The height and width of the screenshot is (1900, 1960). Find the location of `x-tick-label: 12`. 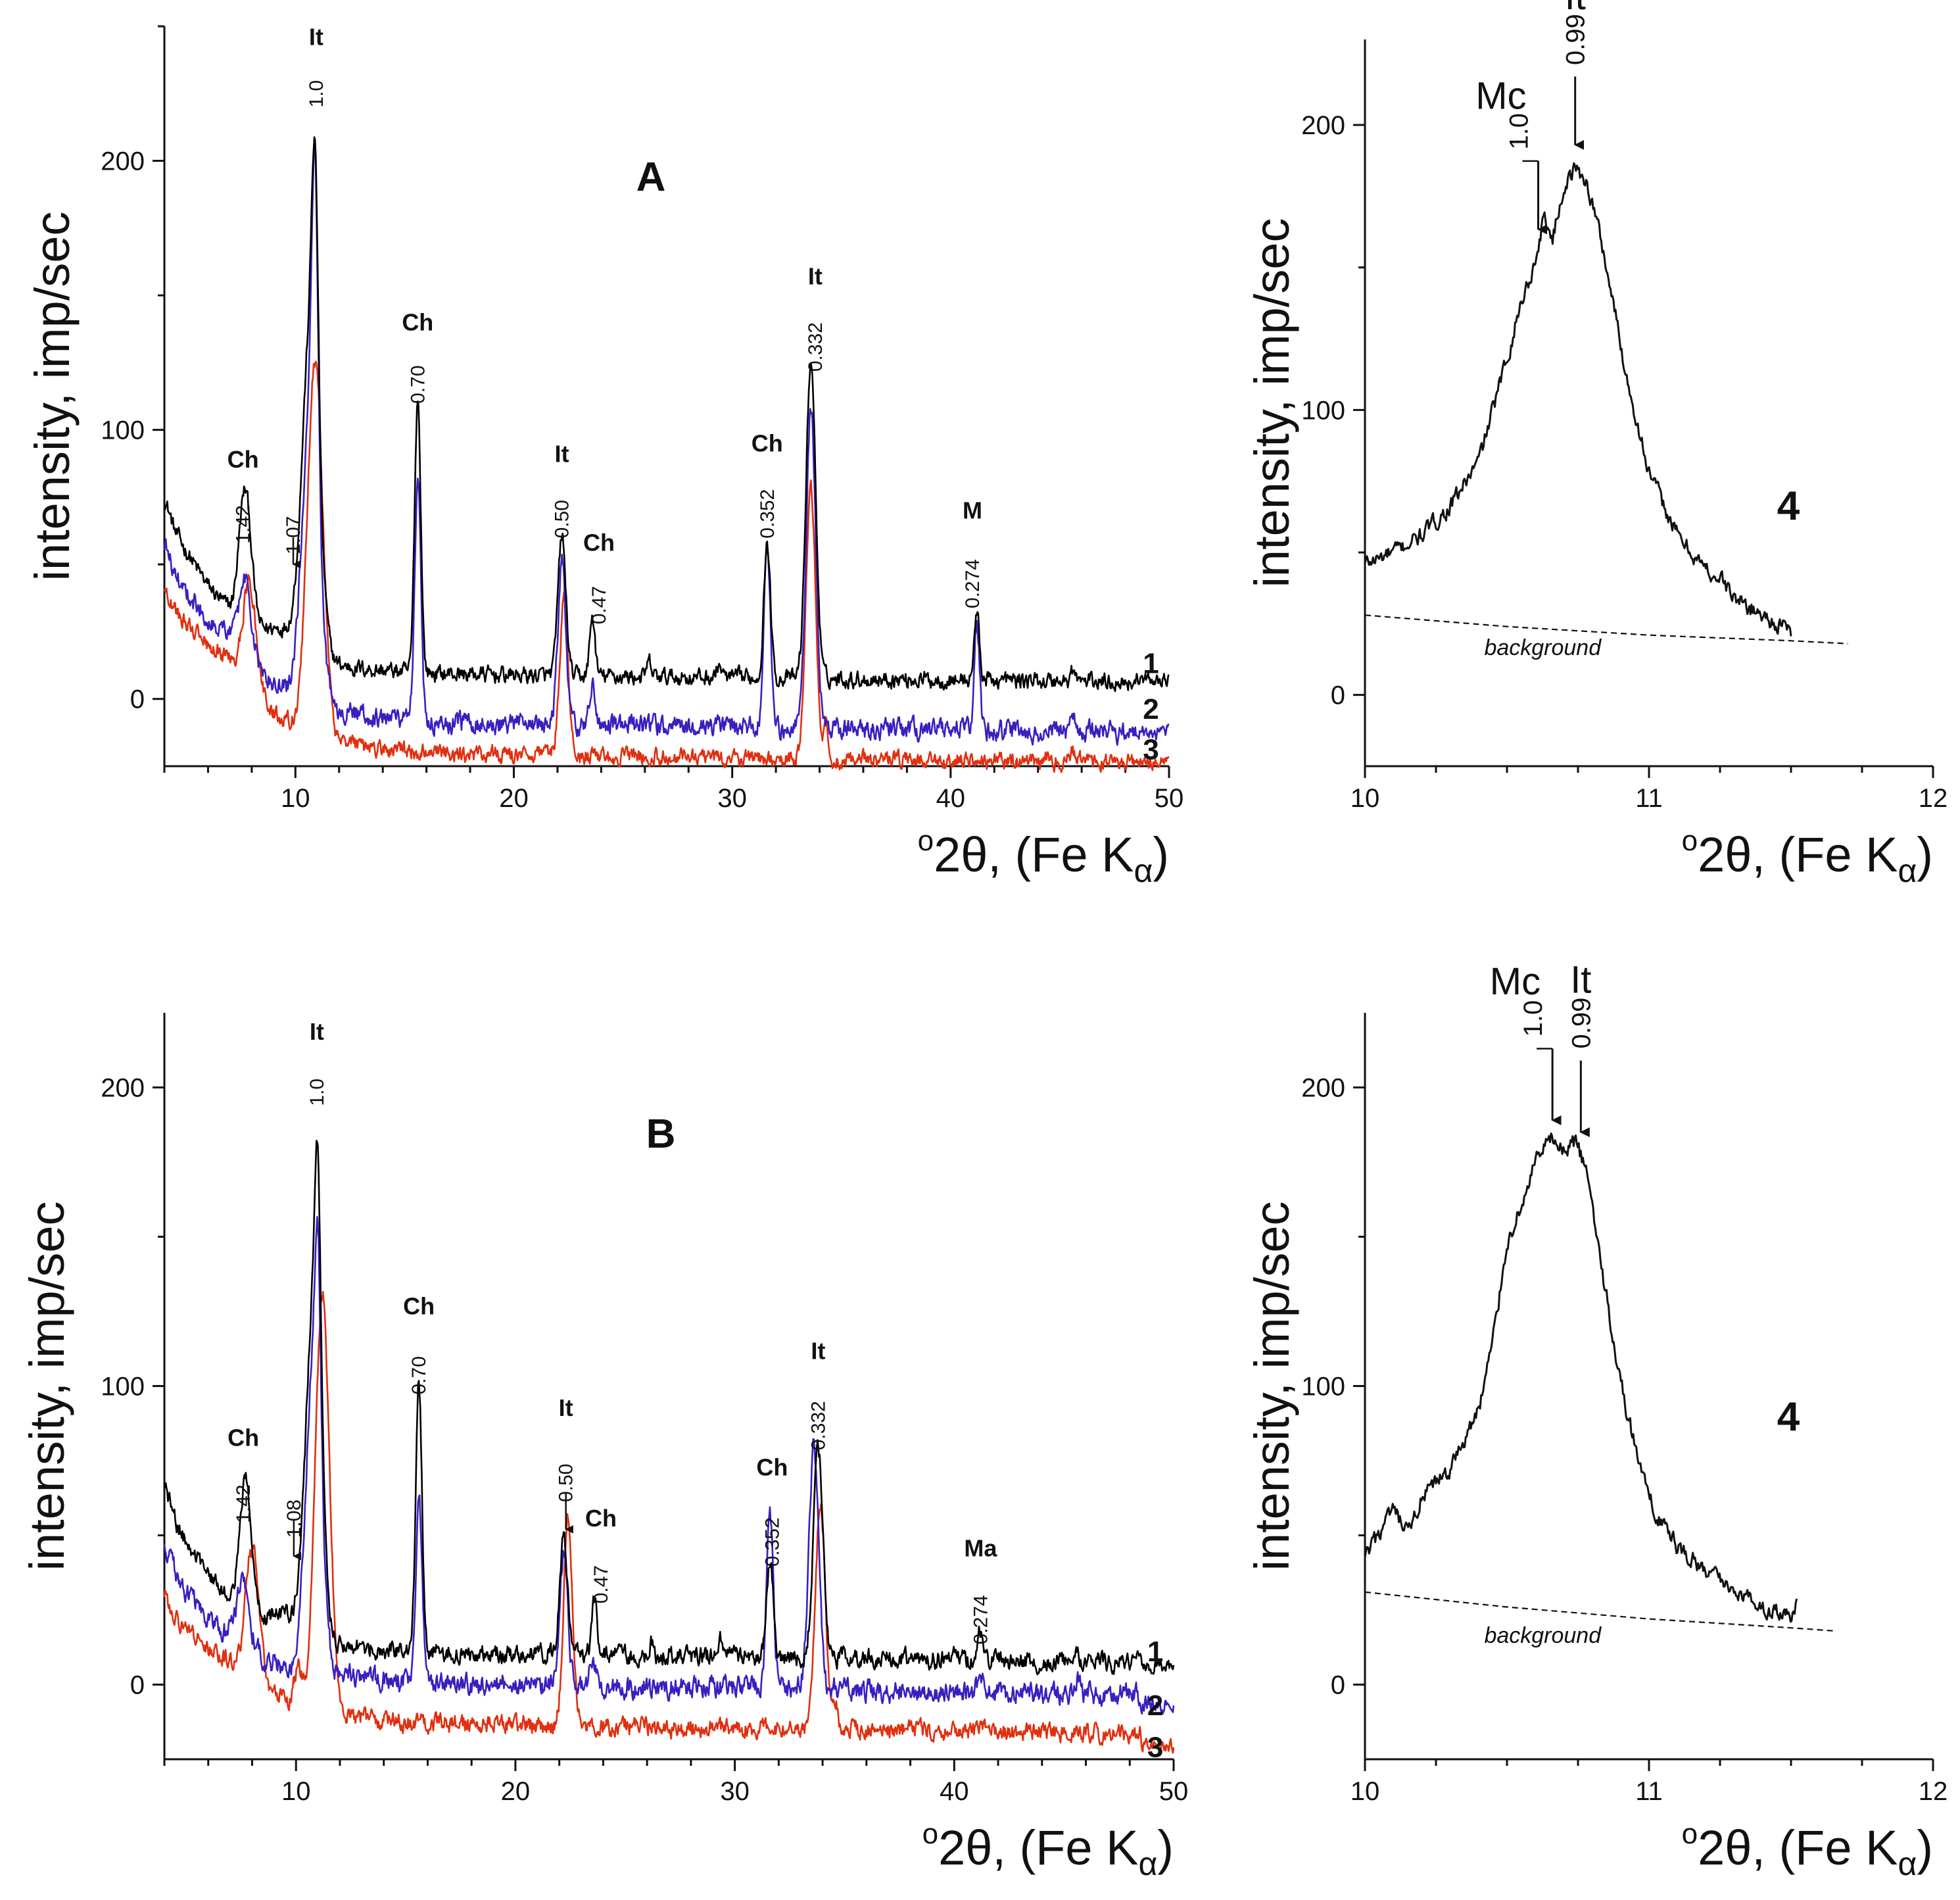

x-tick-label: 12 is located at coordinates (1933, 799).